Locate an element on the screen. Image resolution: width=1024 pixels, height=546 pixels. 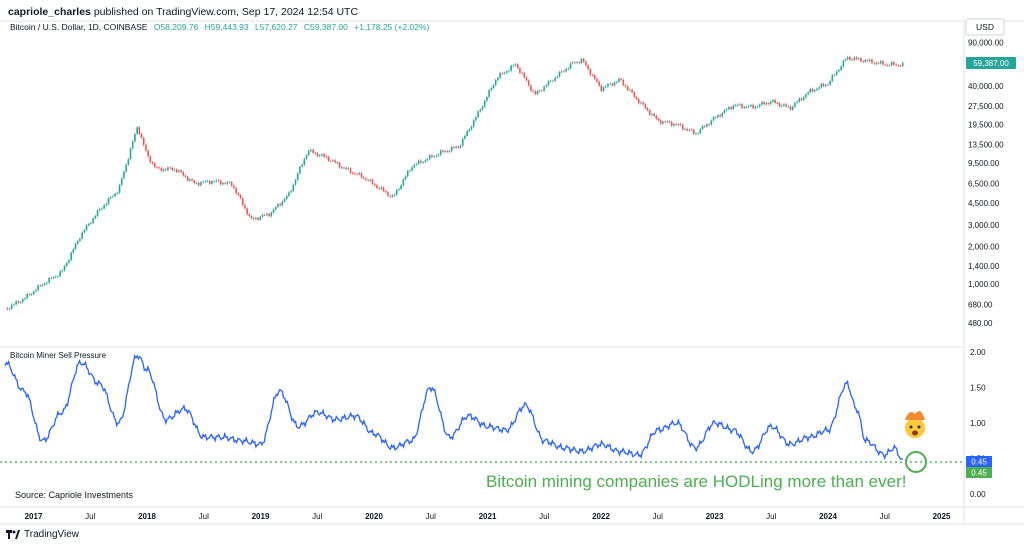
indicator-tick-label: 1.00 is located at coordinates (978, 423).